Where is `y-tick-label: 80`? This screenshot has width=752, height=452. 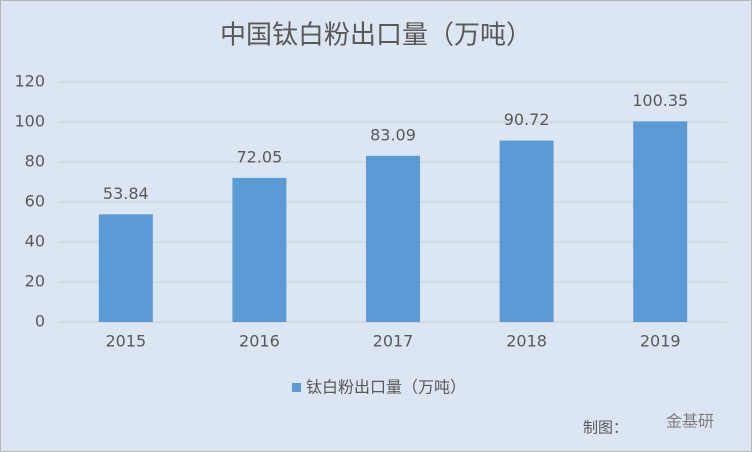 y-tick-label: 80 is located at coordinates (35, 161).